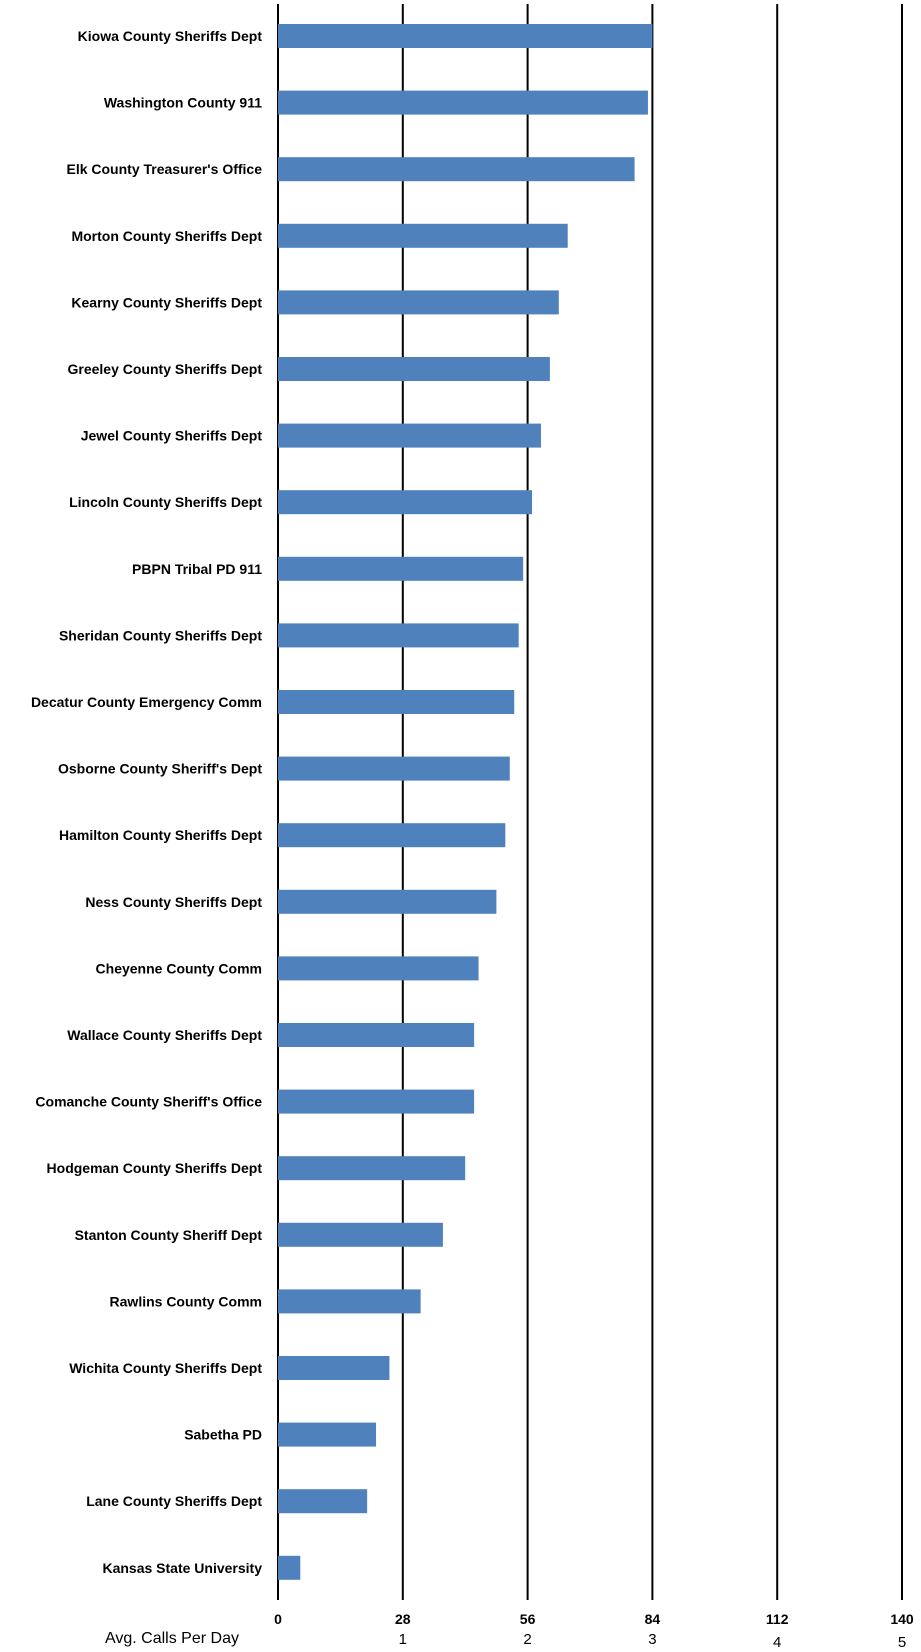 The width and height of the screenshot is (921, 1652). Describe the element at coordinates (160, 769) in the screenshot. I see `category-label-11: Osborne County Sheriff's Dept` at that location.